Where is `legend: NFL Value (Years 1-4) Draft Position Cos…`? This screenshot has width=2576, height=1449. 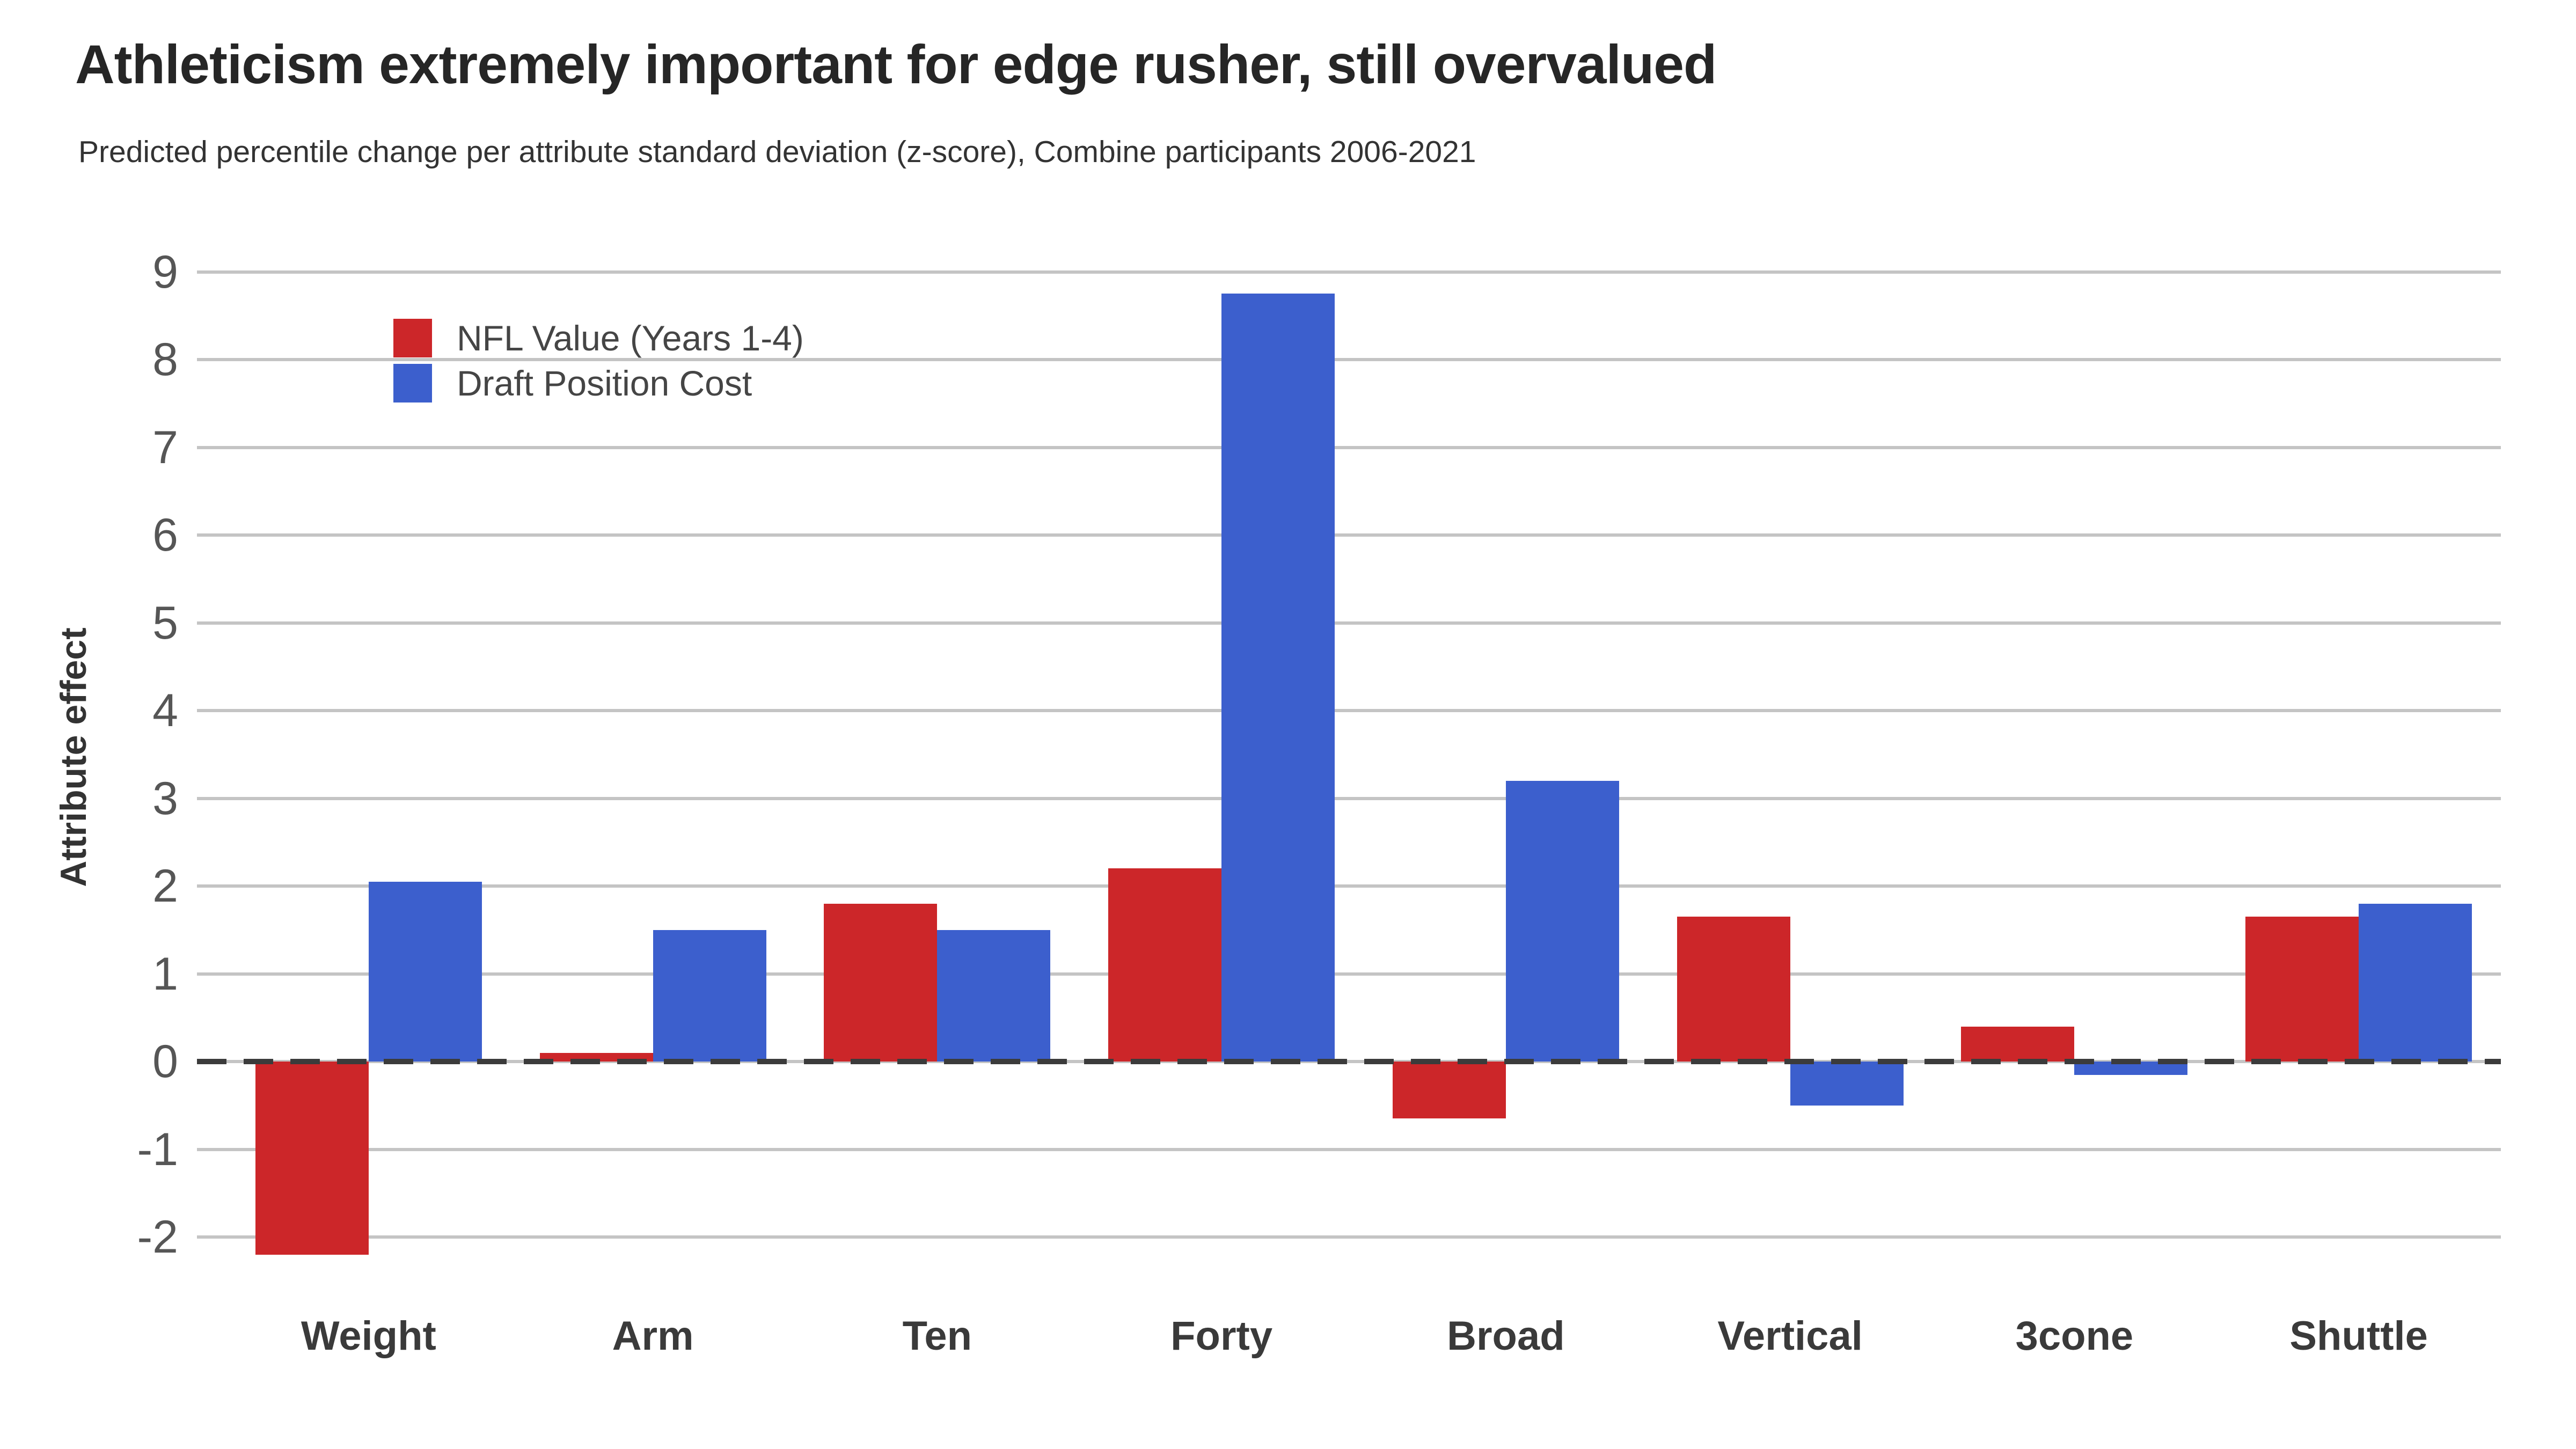
legend: NFL Value (Years 1-4) Draft Position Cos… is located at coordinates (598, 364).